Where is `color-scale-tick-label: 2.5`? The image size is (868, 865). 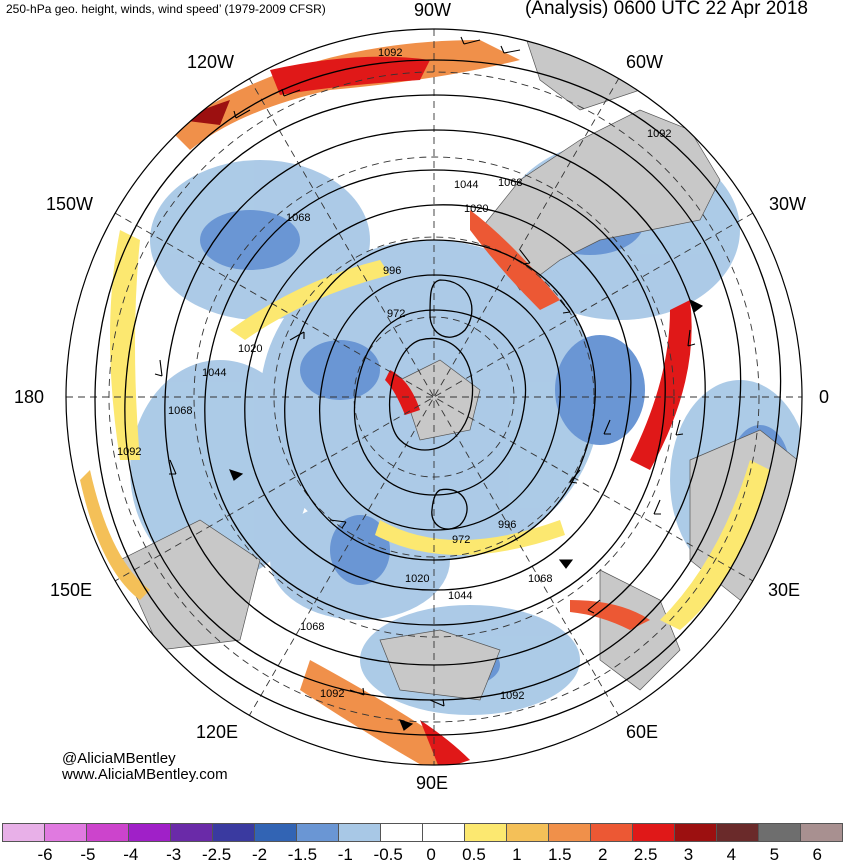
color-scale-tick-label: 2.5 is located at coordinates (645, 854).